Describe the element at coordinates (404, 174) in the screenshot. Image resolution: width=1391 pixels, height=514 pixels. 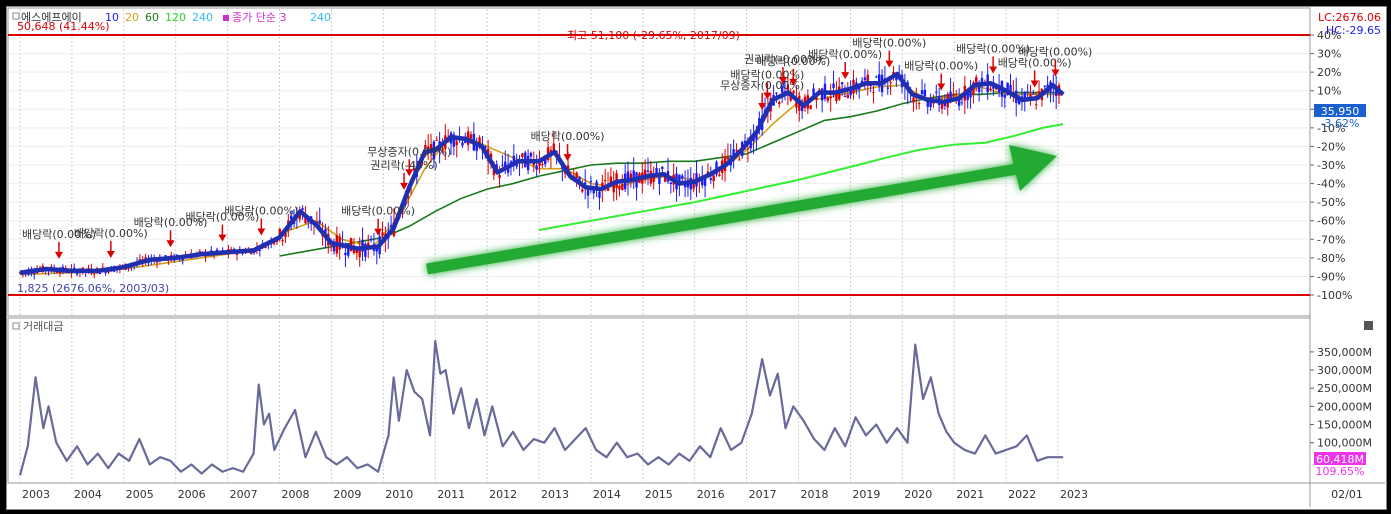
I see `event-marker: 권리락(-45%)` at that location.